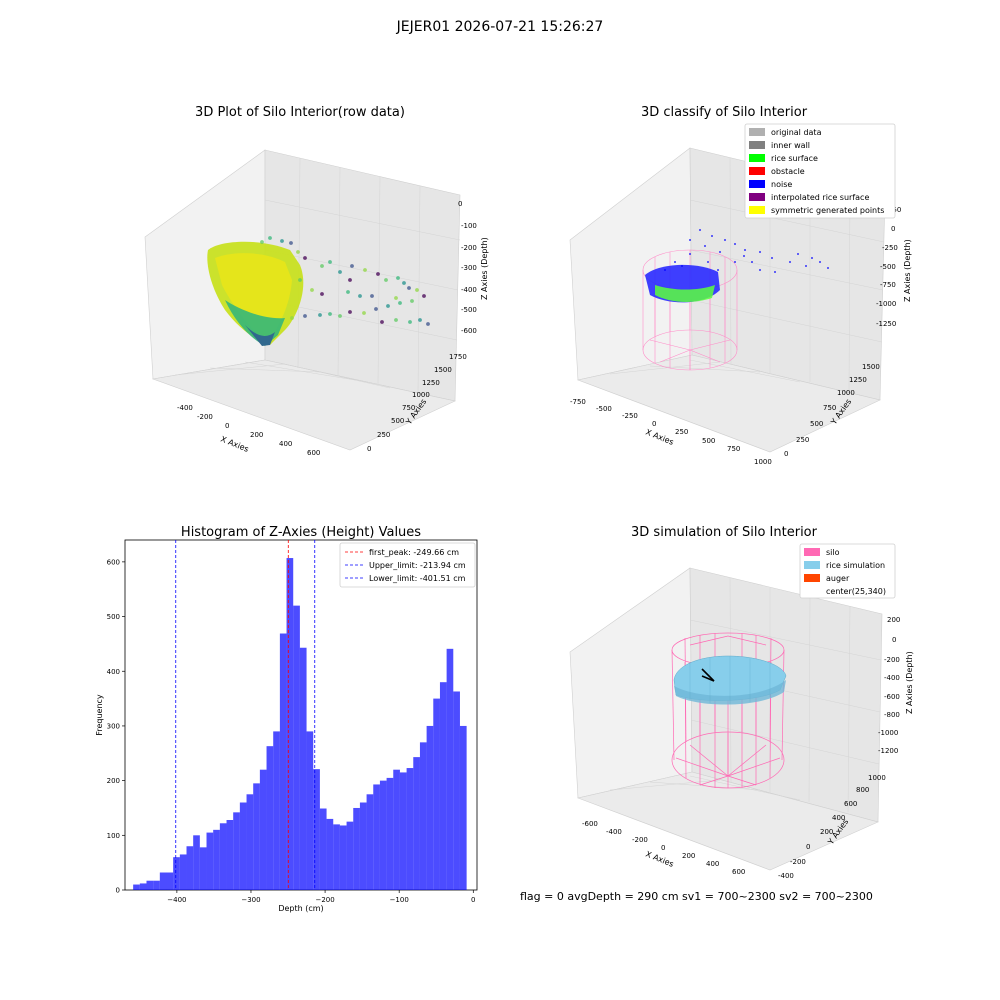  Describe the element at coordinates (790, 145) in the screenshot. I see `legend-entry: inner wall` at that location.